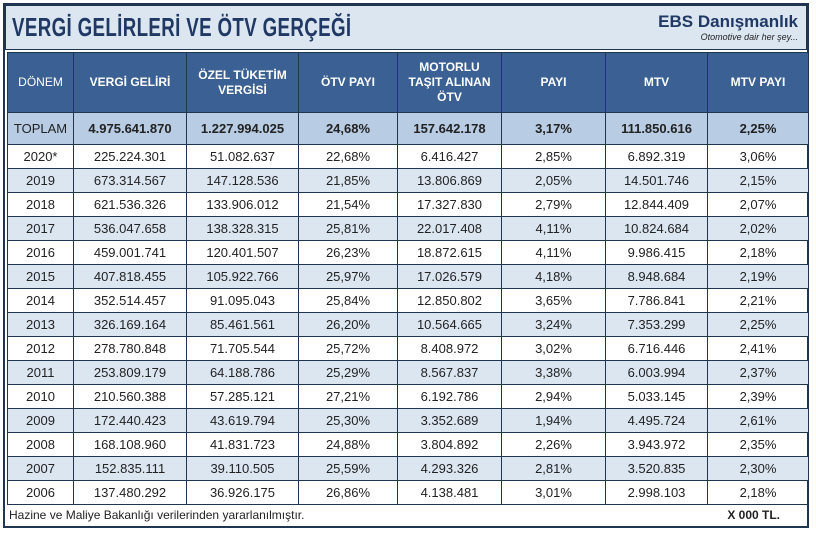 The width and height of the screenshot is (816, 534). I want to click on table-cell: 14.501.746, so click(656, 180).